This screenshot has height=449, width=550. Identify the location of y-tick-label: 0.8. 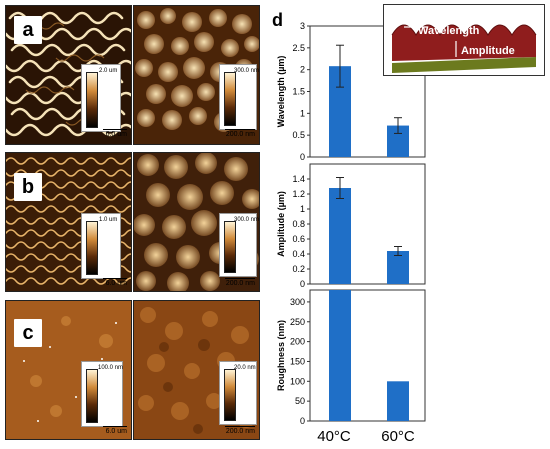
(298, 224).